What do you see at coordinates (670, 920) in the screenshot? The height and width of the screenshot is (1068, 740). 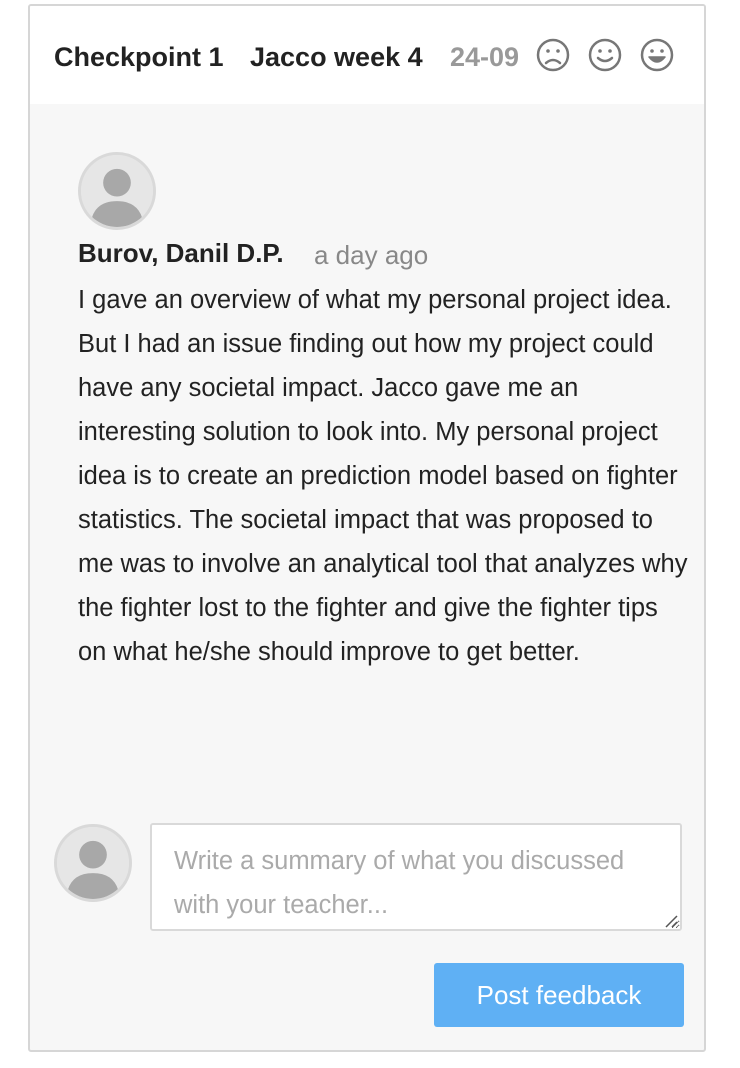 I see `resize-handle-icon` at bounding box center [670, 920].